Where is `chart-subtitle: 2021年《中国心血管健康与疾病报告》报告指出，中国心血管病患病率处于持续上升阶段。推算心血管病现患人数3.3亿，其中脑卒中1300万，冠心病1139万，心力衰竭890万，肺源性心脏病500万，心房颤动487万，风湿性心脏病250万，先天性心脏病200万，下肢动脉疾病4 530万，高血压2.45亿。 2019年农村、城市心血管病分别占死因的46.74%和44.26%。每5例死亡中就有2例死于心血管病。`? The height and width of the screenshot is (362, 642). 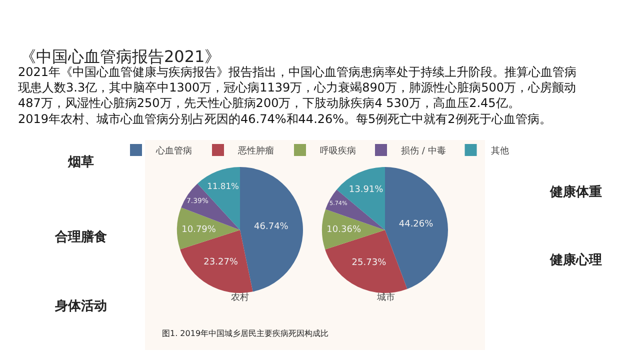 chart-subtitle: 2021年《中国心血管健康与疾病报告》报告指出，中国心血管病患病率处于持续上升阶段。推算心血管病现患人数3.3亿，其中脑卒中1300万，冠心病1139万，心力衰竭890万，肺源性心脏病500万，心房颤动487万，风湿性心脏病250万，先天性心脏病200万，下肢动脉疾病4 530万，高血压2.45亿。 2019年农村、城市心血管病分别占死因的46.74%和44.26%。每5例死亡中就有2例死于心血管病。 is located at coordinates (297, 95).